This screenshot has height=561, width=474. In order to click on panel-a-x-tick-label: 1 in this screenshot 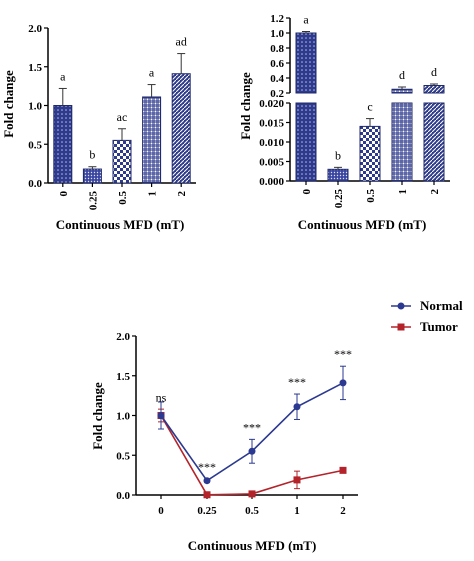, I will do `click(153, 194)`.